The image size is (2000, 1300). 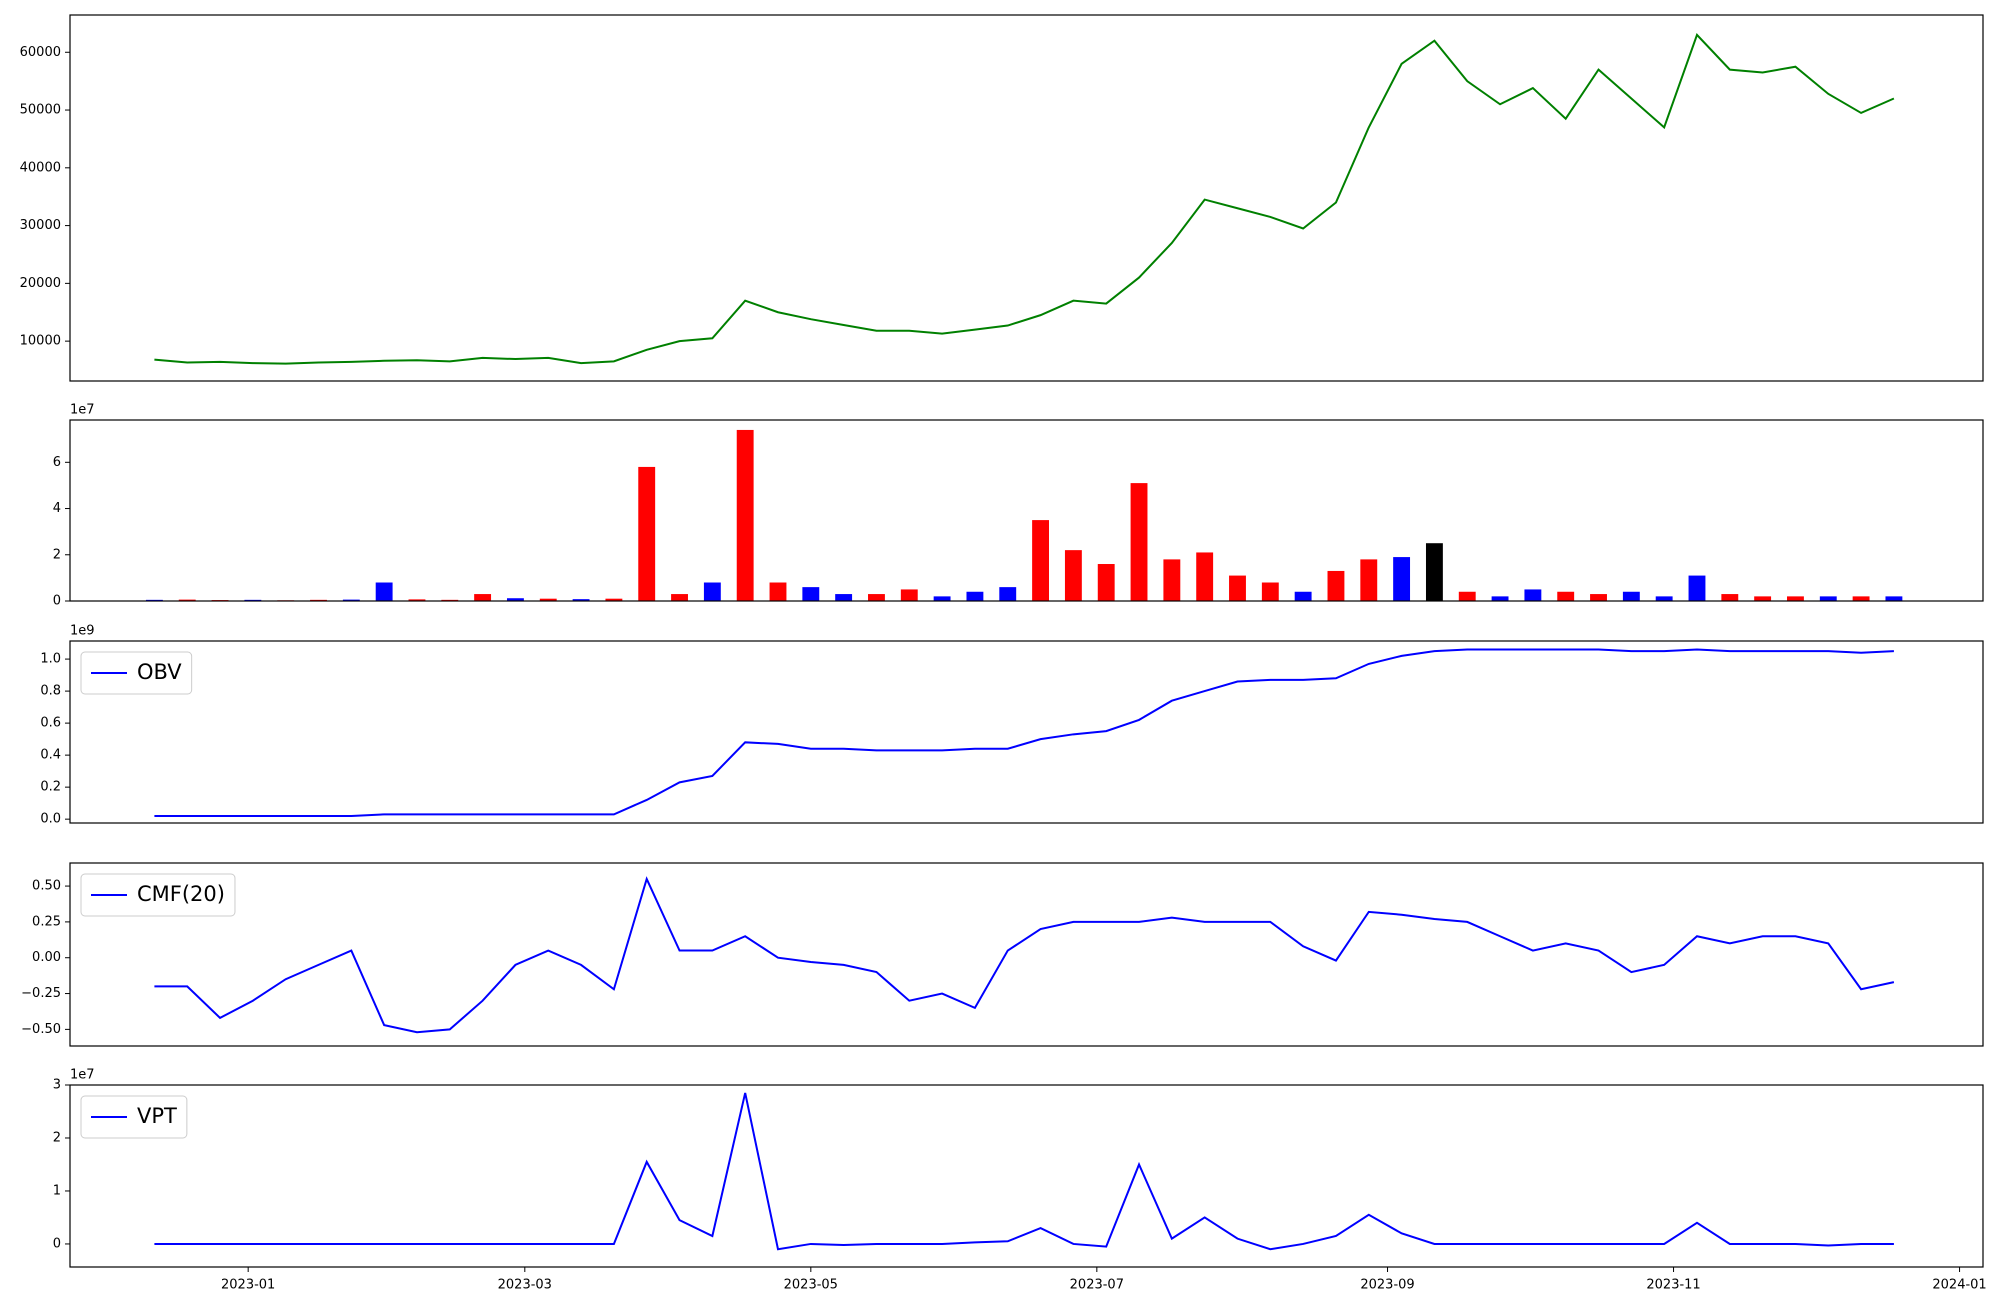 What do you see at coordinates (248, 1285) in the screenshot?
I see `x-tick-label: 2023-01` at bounding box center [248, 1285].